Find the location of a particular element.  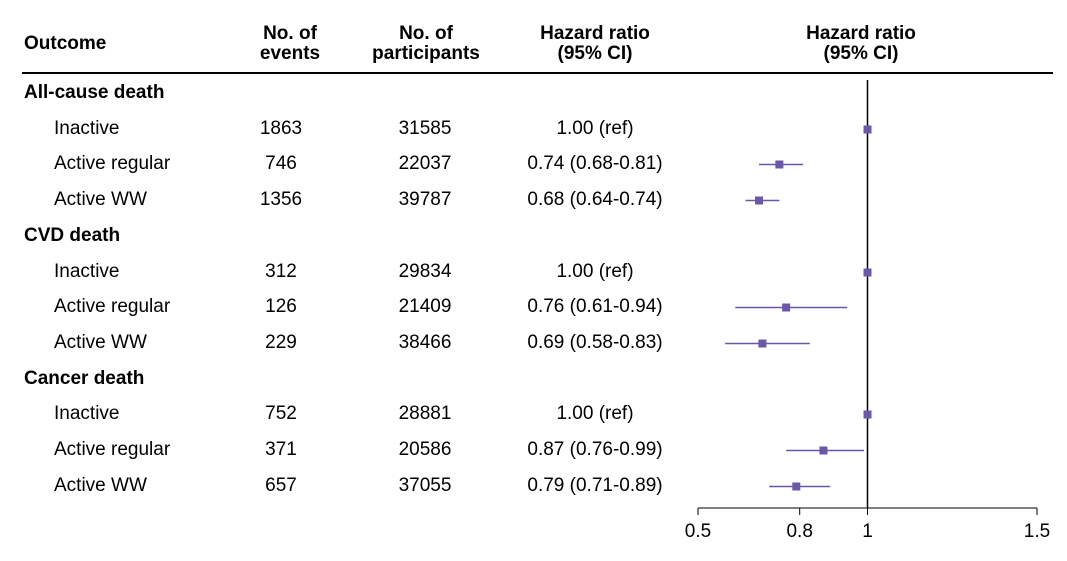

row-hr-text: 0.74 (0.68-0.81) is located at coordinates (595, 163).